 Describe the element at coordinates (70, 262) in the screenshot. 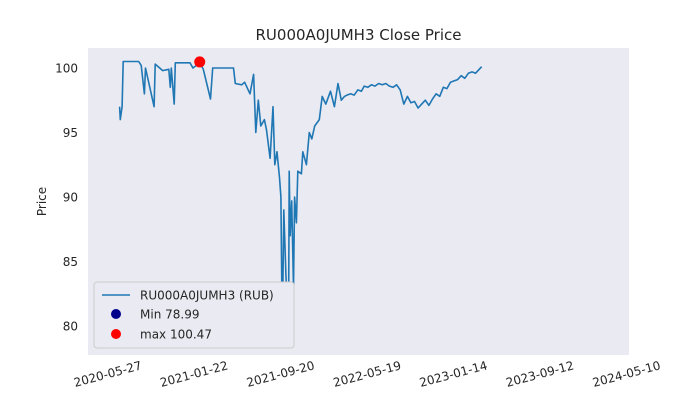

I see `y-tick-label: 85` at that location.